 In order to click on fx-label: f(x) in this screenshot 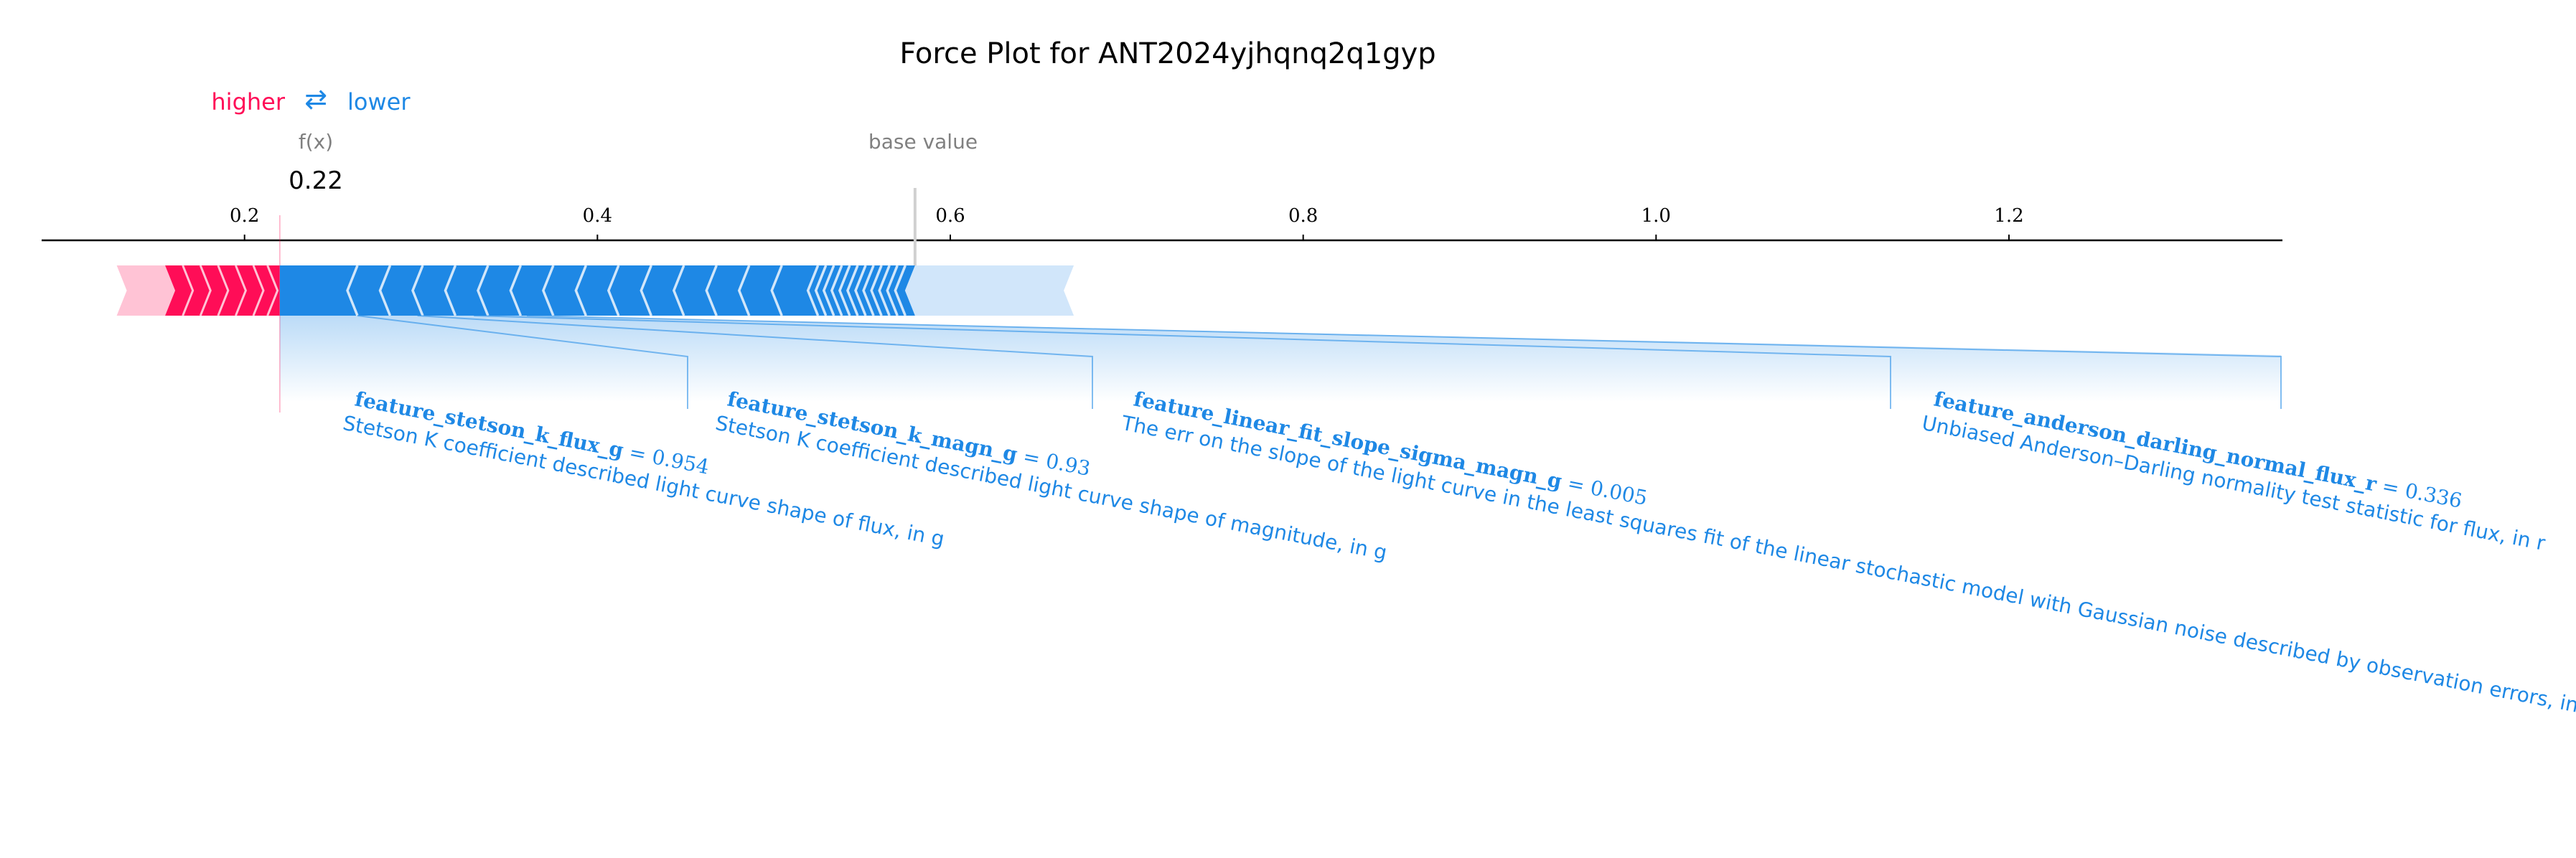, I will do `click(316, 142)`.